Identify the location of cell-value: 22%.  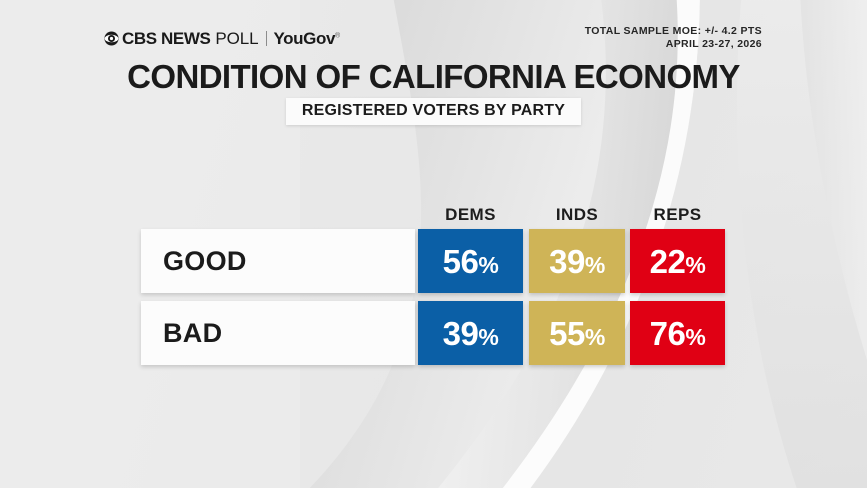
(677, 261).